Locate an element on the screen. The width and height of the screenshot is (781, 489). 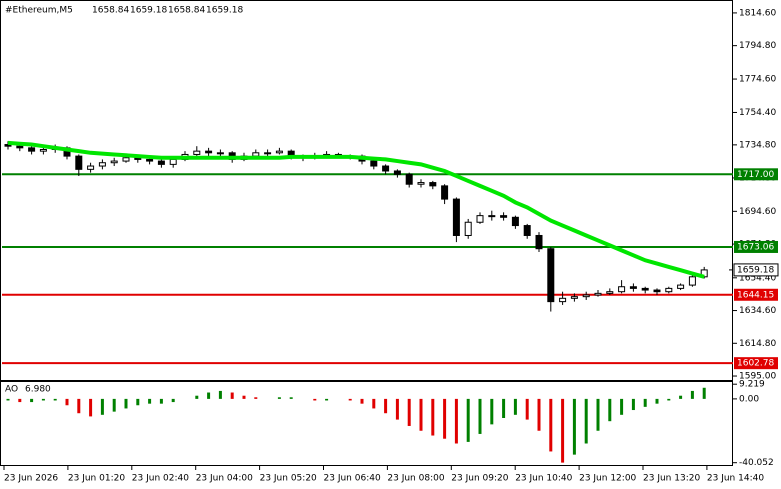
level-label: 1602.78 is located at coordinates (755, 364).